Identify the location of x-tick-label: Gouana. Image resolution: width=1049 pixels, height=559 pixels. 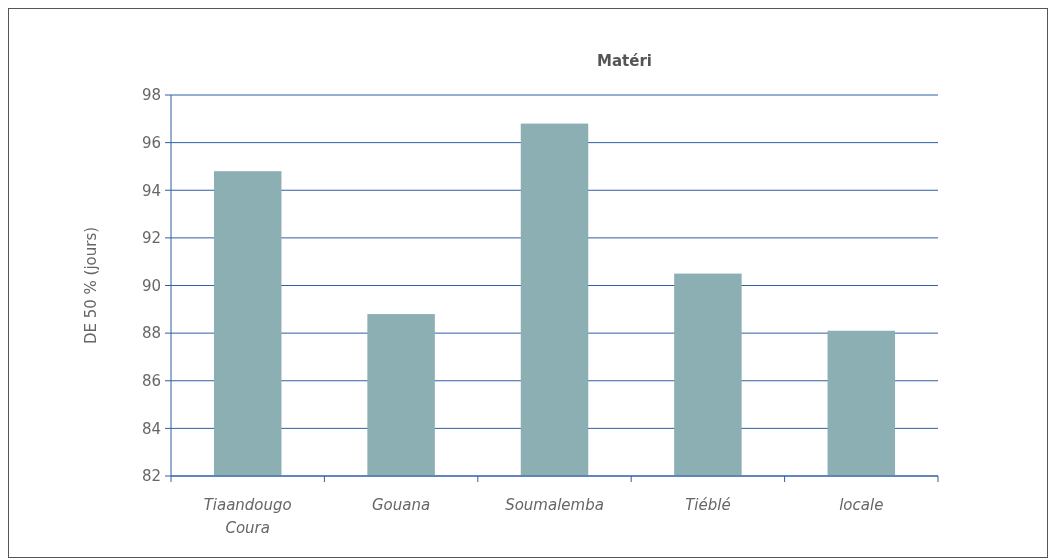
(401, 505).